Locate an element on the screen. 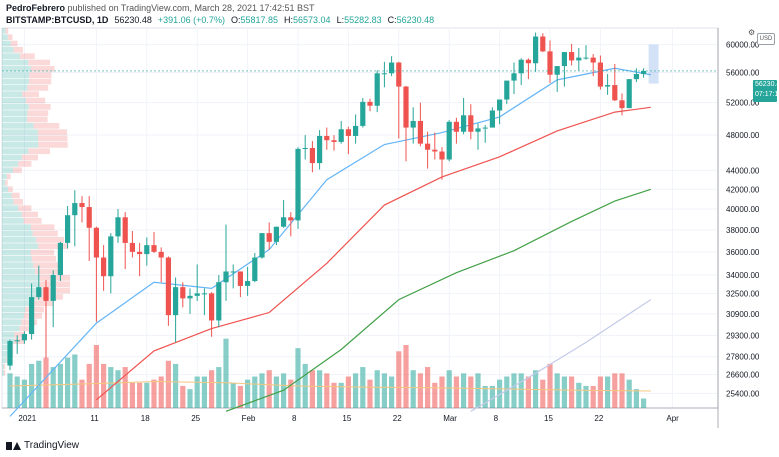  x-tick-label: 15 is located at coordinates (346, 418).